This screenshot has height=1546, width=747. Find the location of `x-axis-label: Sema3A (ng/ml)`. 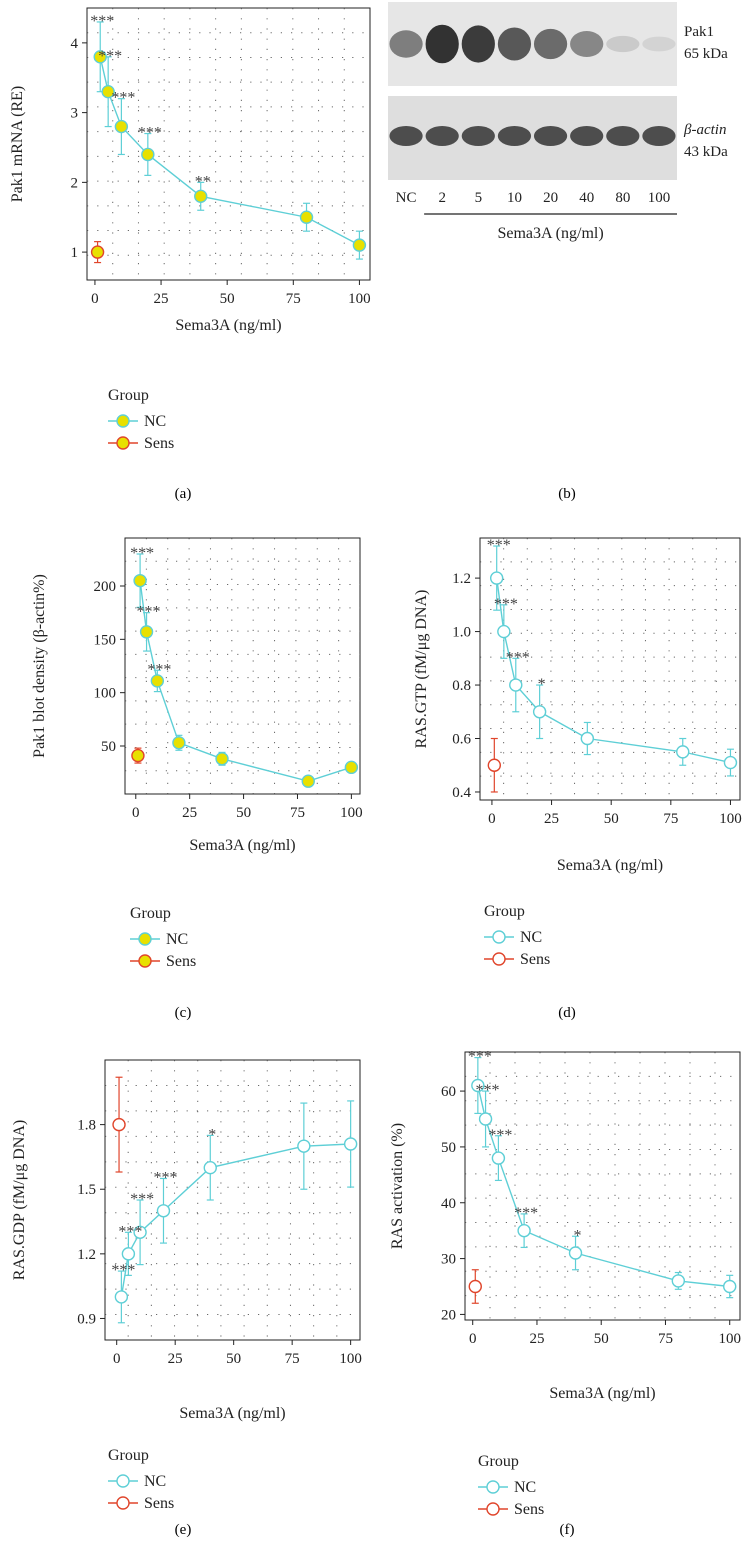

x-axis-label: Sema3A (ng/ml) is located at coordinates (228, 325).